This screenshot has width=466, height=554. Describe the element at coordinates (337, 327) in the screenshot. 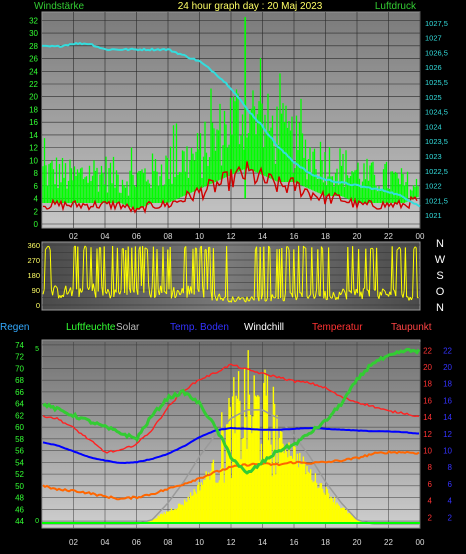

I see `legend-item: Temperatur` at that location.